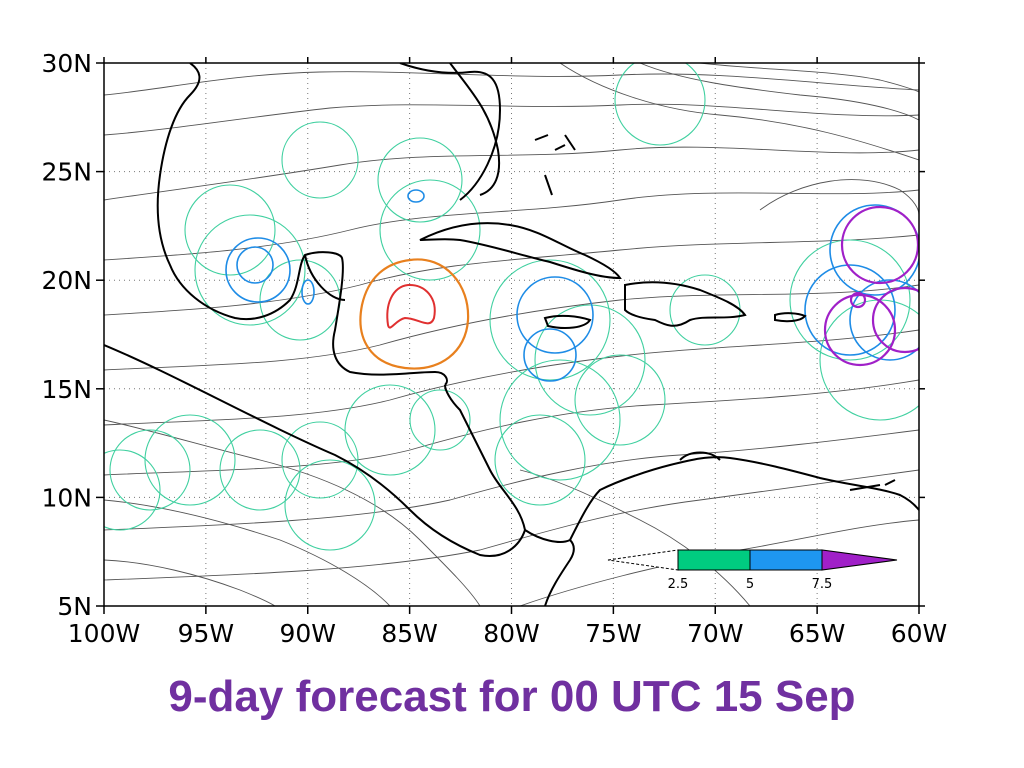  I want to click on lat-tick-label: 25N, so click(66, 172).